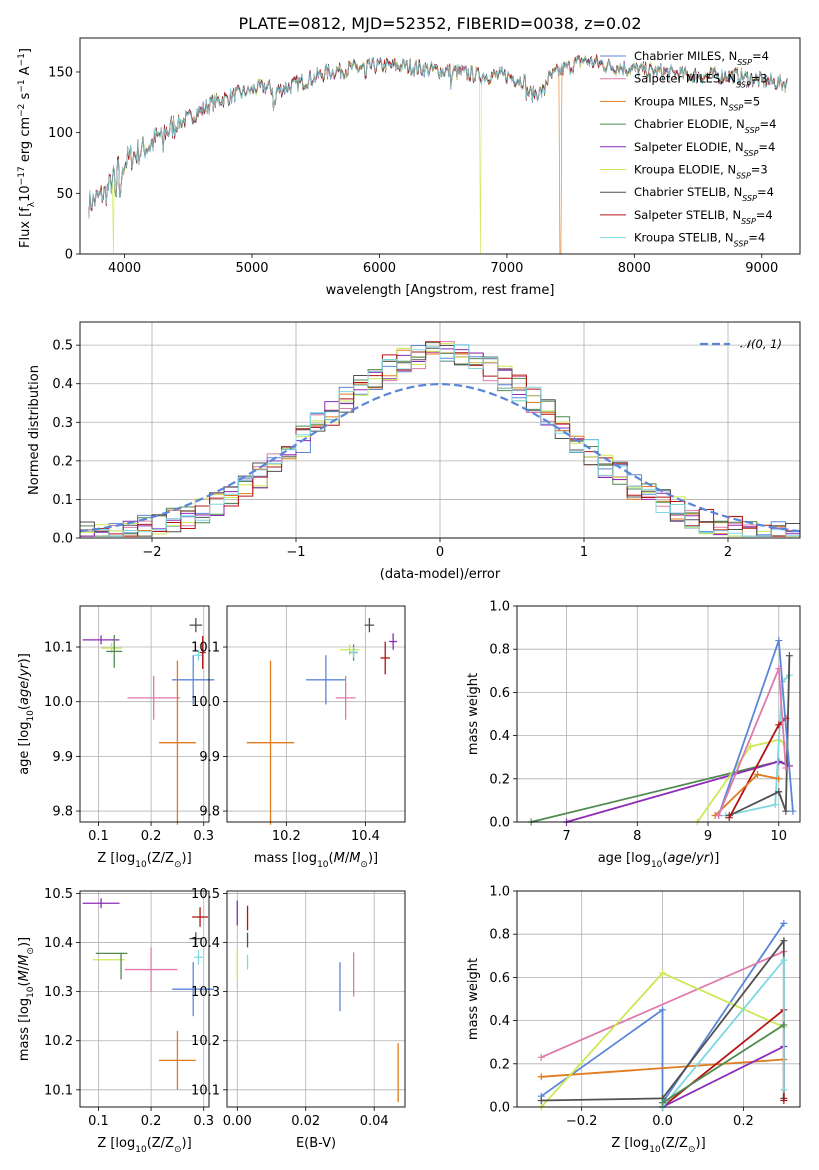  I want to click on y-tick-label: 0, so click(69, 255).